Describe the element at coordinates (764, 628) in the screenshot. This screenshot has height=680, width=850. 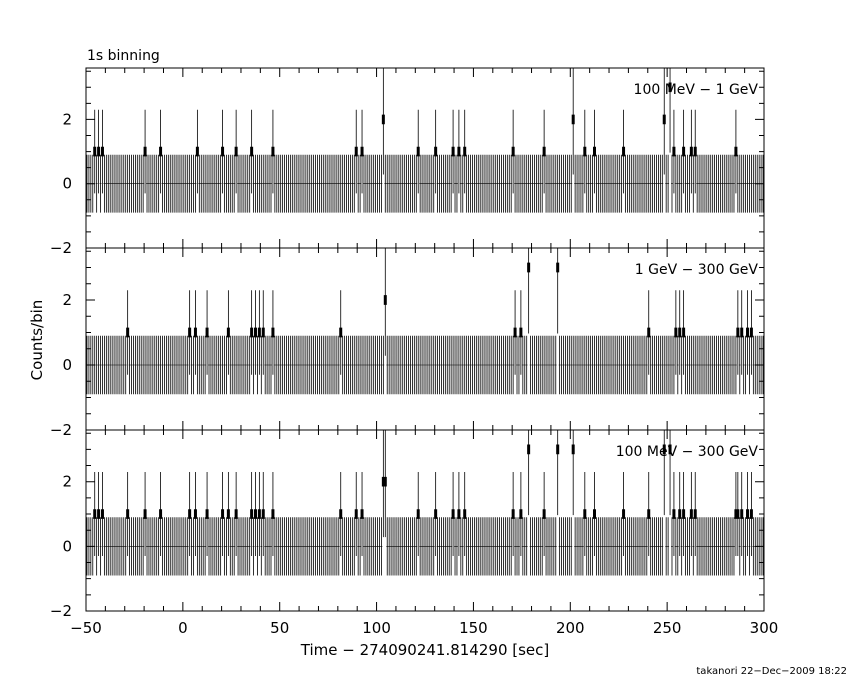
I see `x-tick-label: 300` at that location.